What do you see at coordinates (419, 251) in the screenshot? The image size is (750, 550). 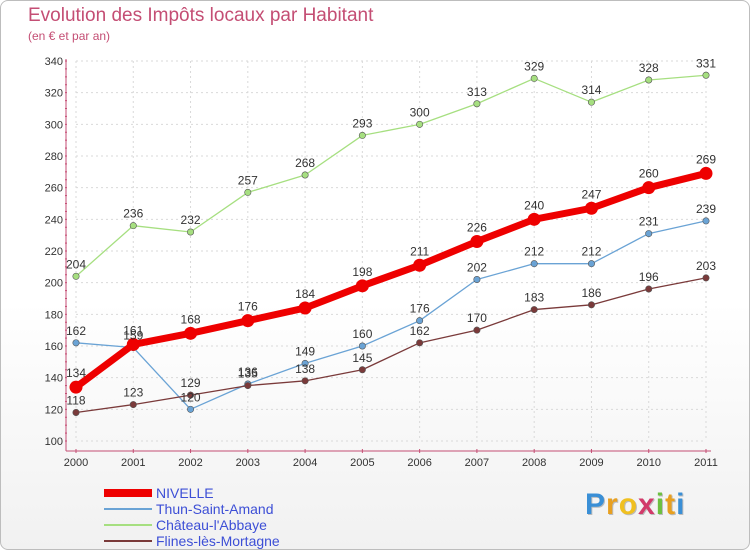 I see `data-label: 211` at bounding box center [419, 251].